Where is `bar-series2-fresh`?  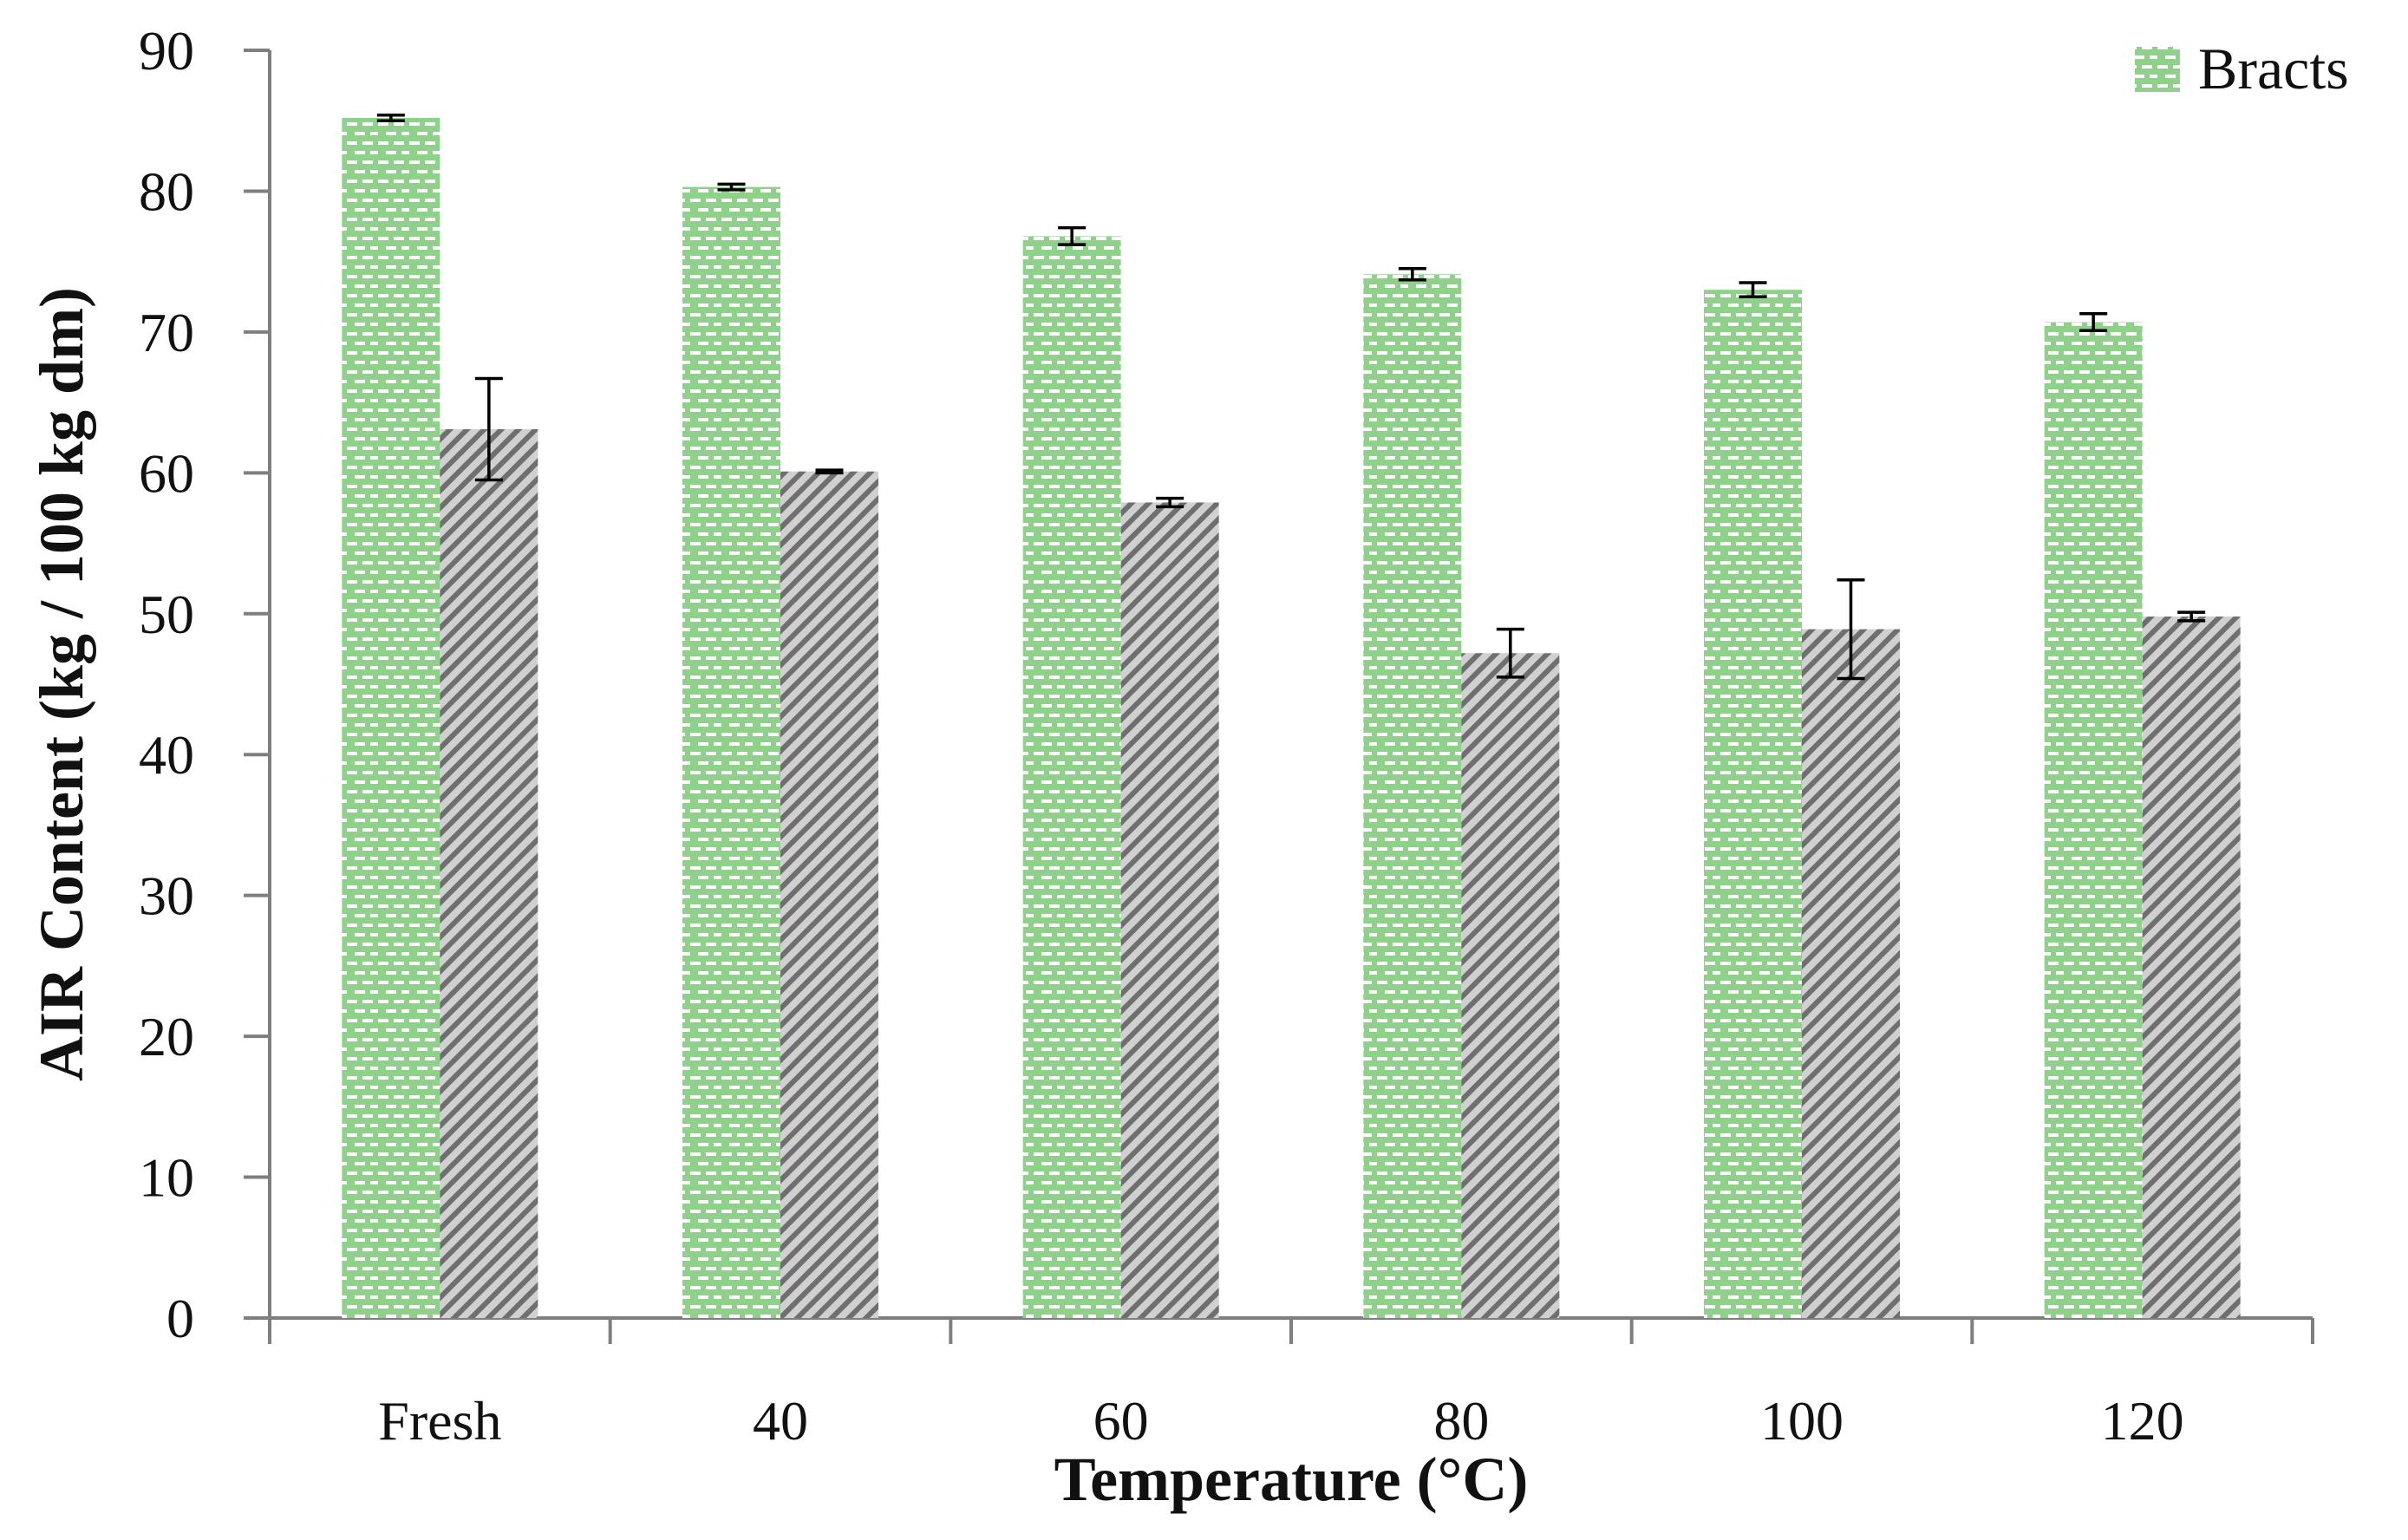
bar-series2-fresh is located at coordinates (489, 873).